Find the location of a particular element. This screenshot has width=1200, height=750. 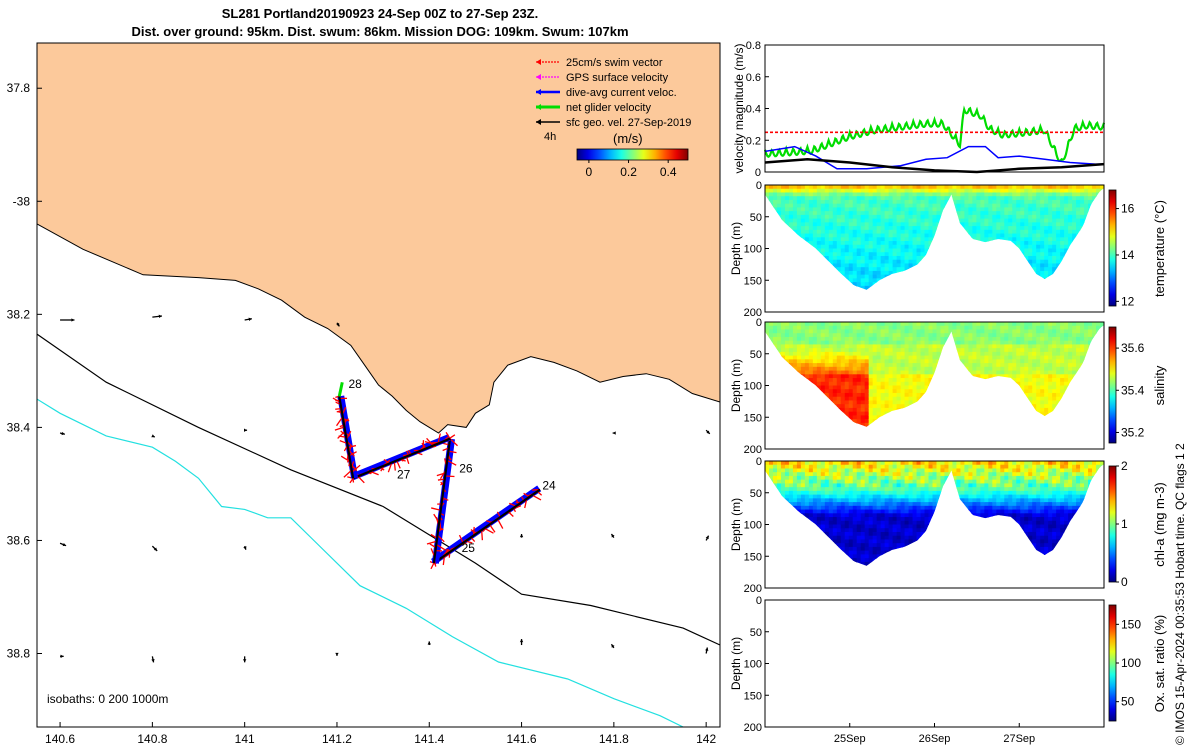

geostrophic-arrow-head is located at coordinates (337, 654).